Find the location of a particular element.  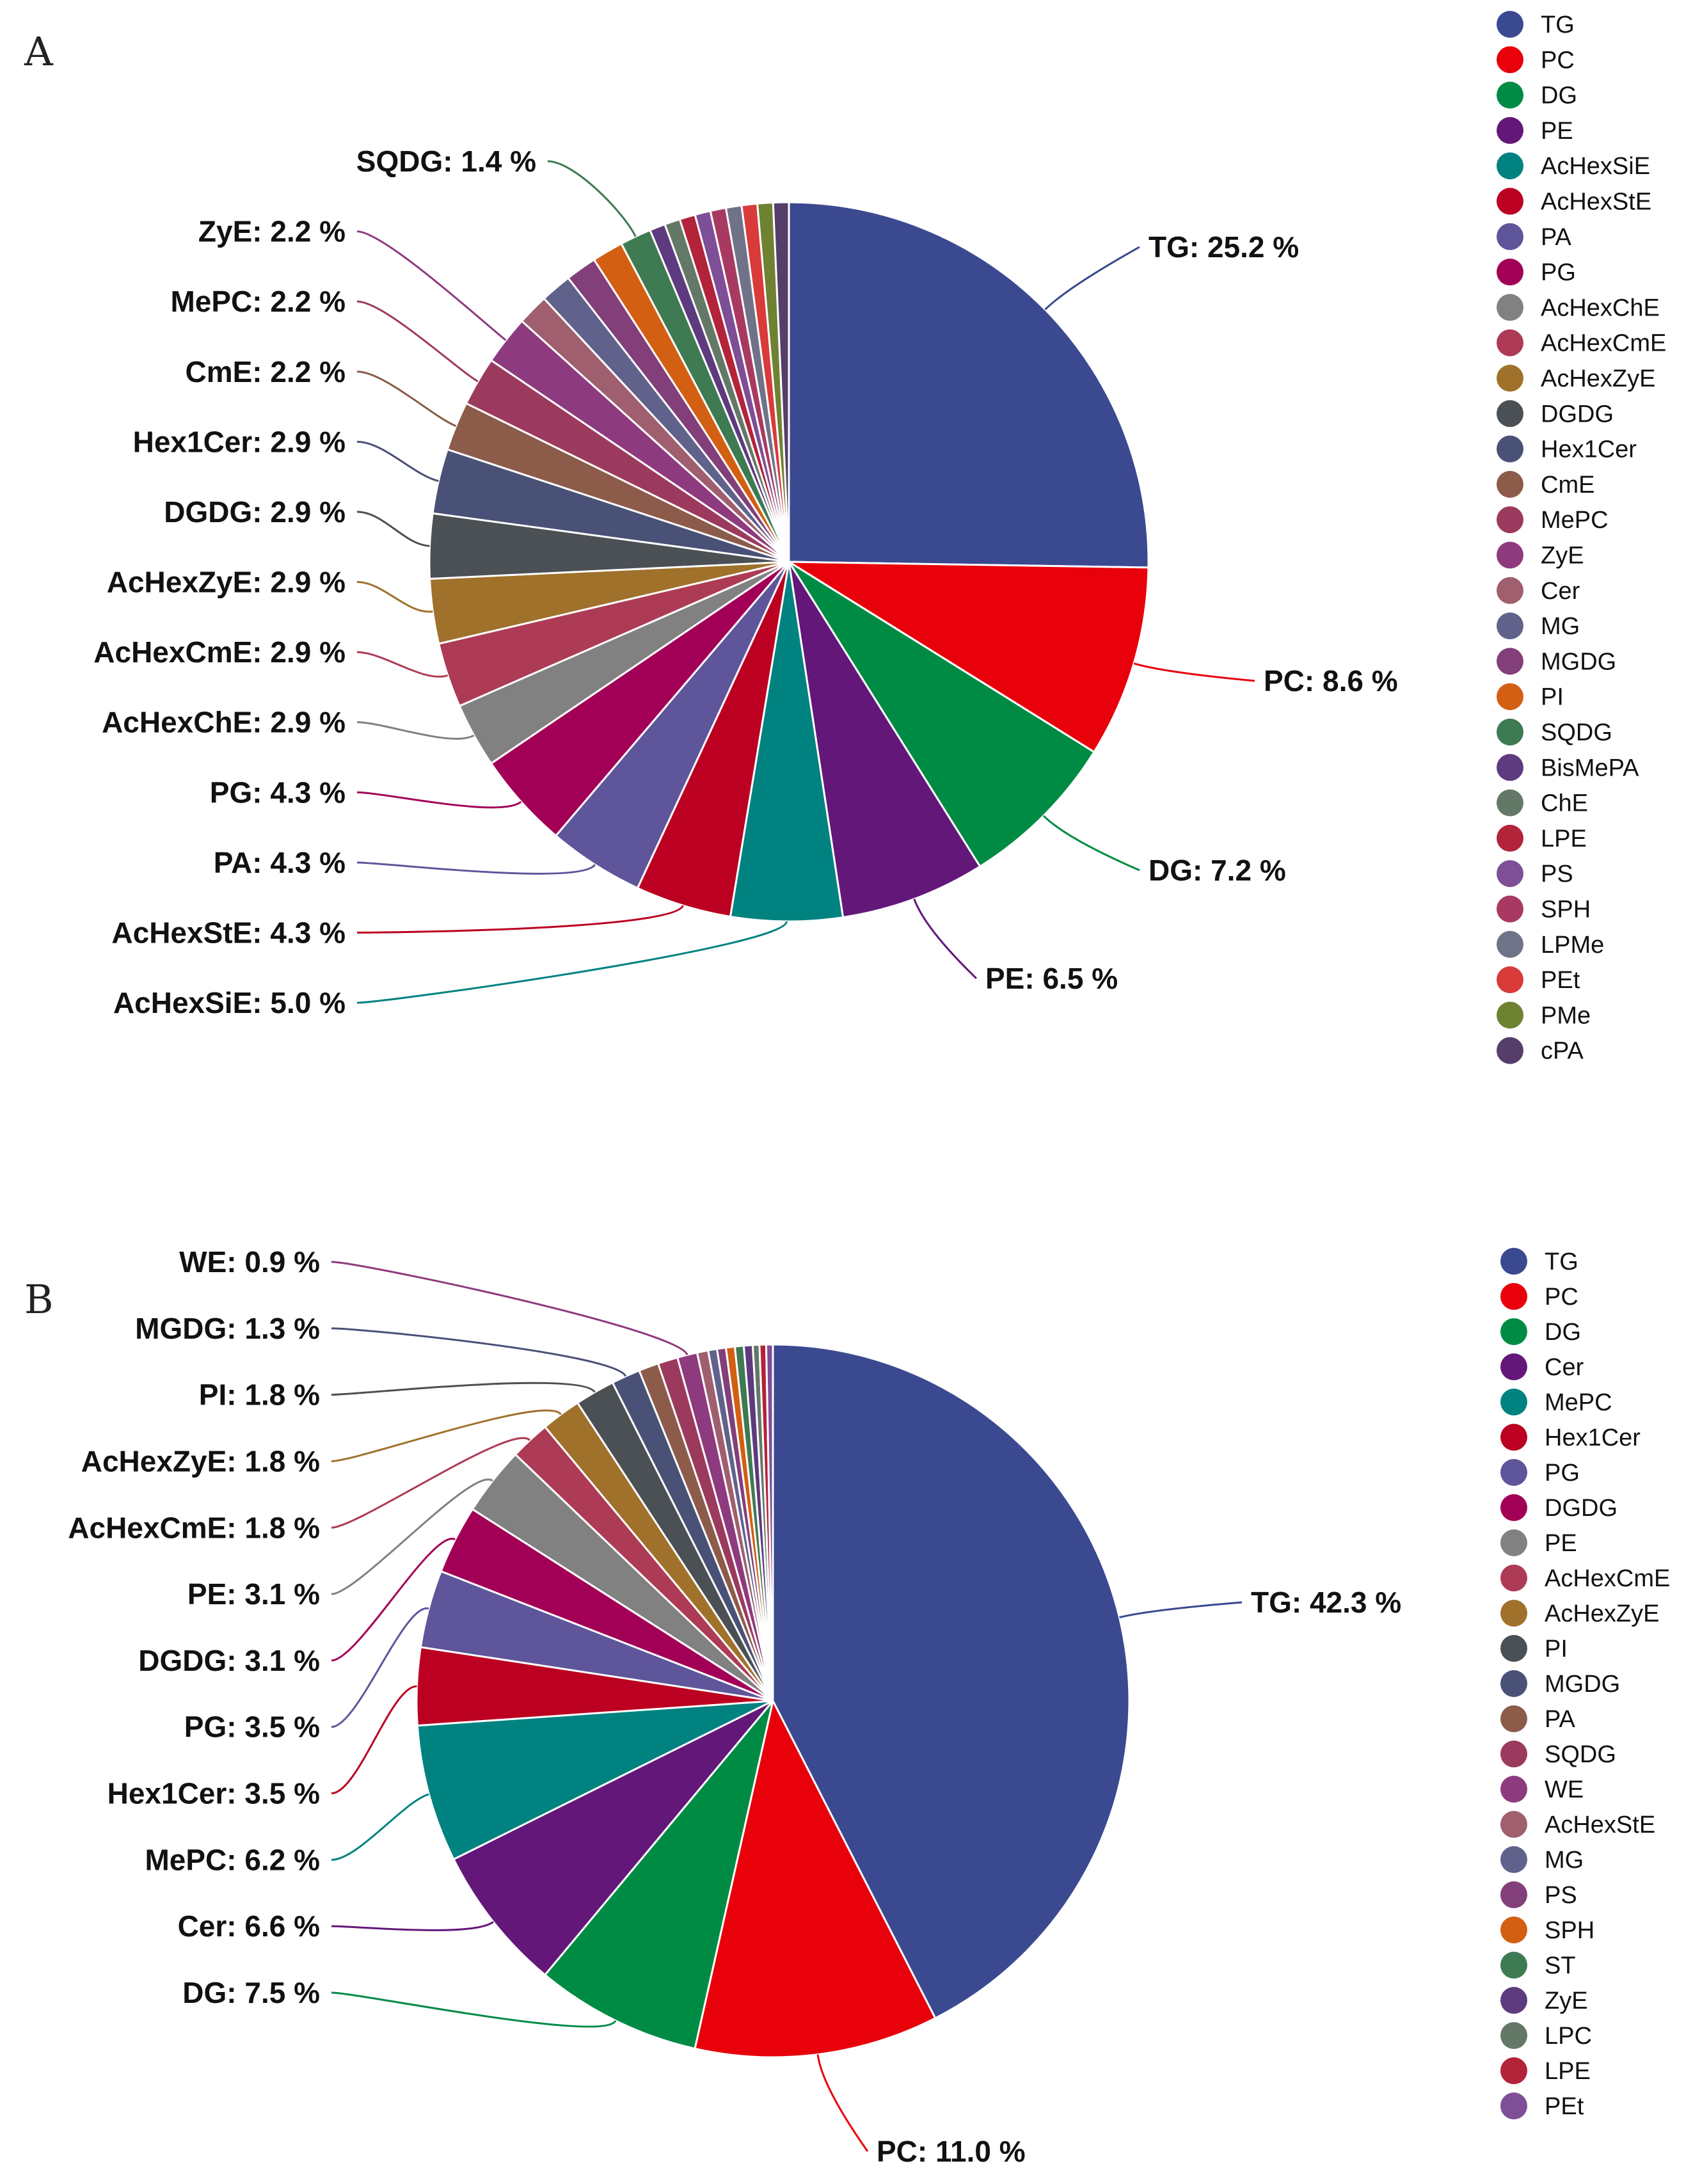

legend-b-item-dgdg: DGDG is located at coordinates (1581, 1508).